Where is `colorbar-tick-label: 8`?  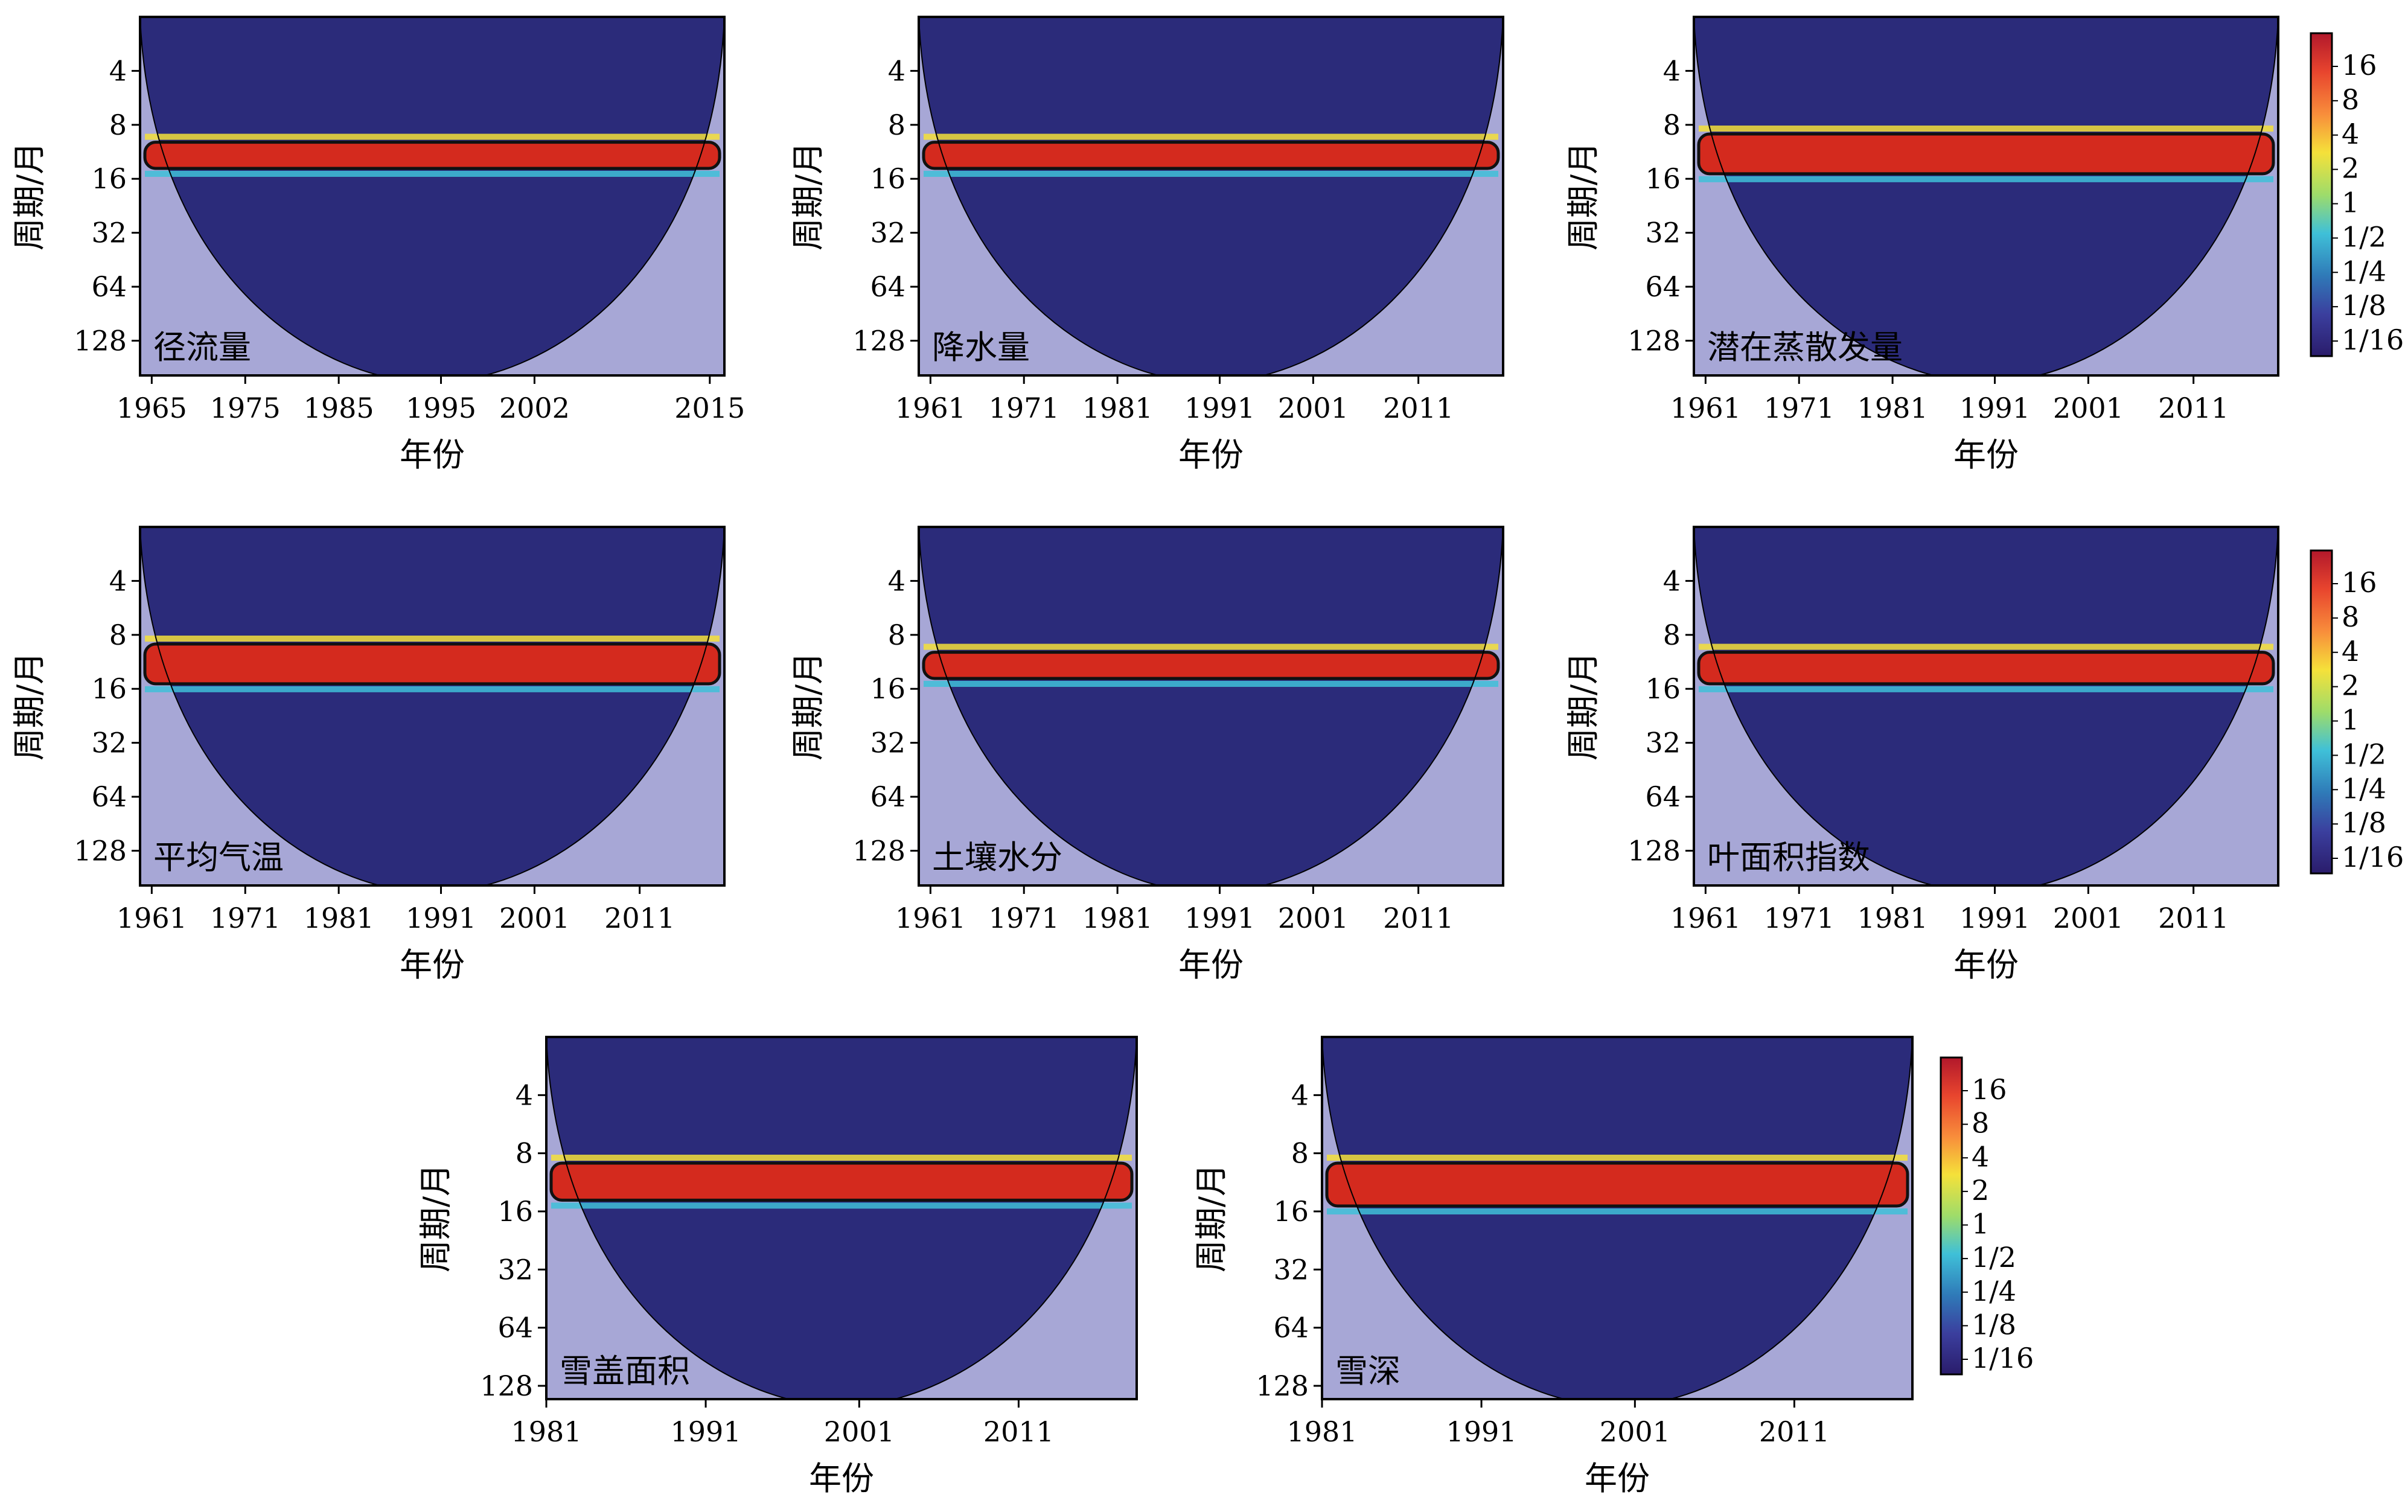
colorbar-tick-label: 8 is located at coordinates (1980, 1123).